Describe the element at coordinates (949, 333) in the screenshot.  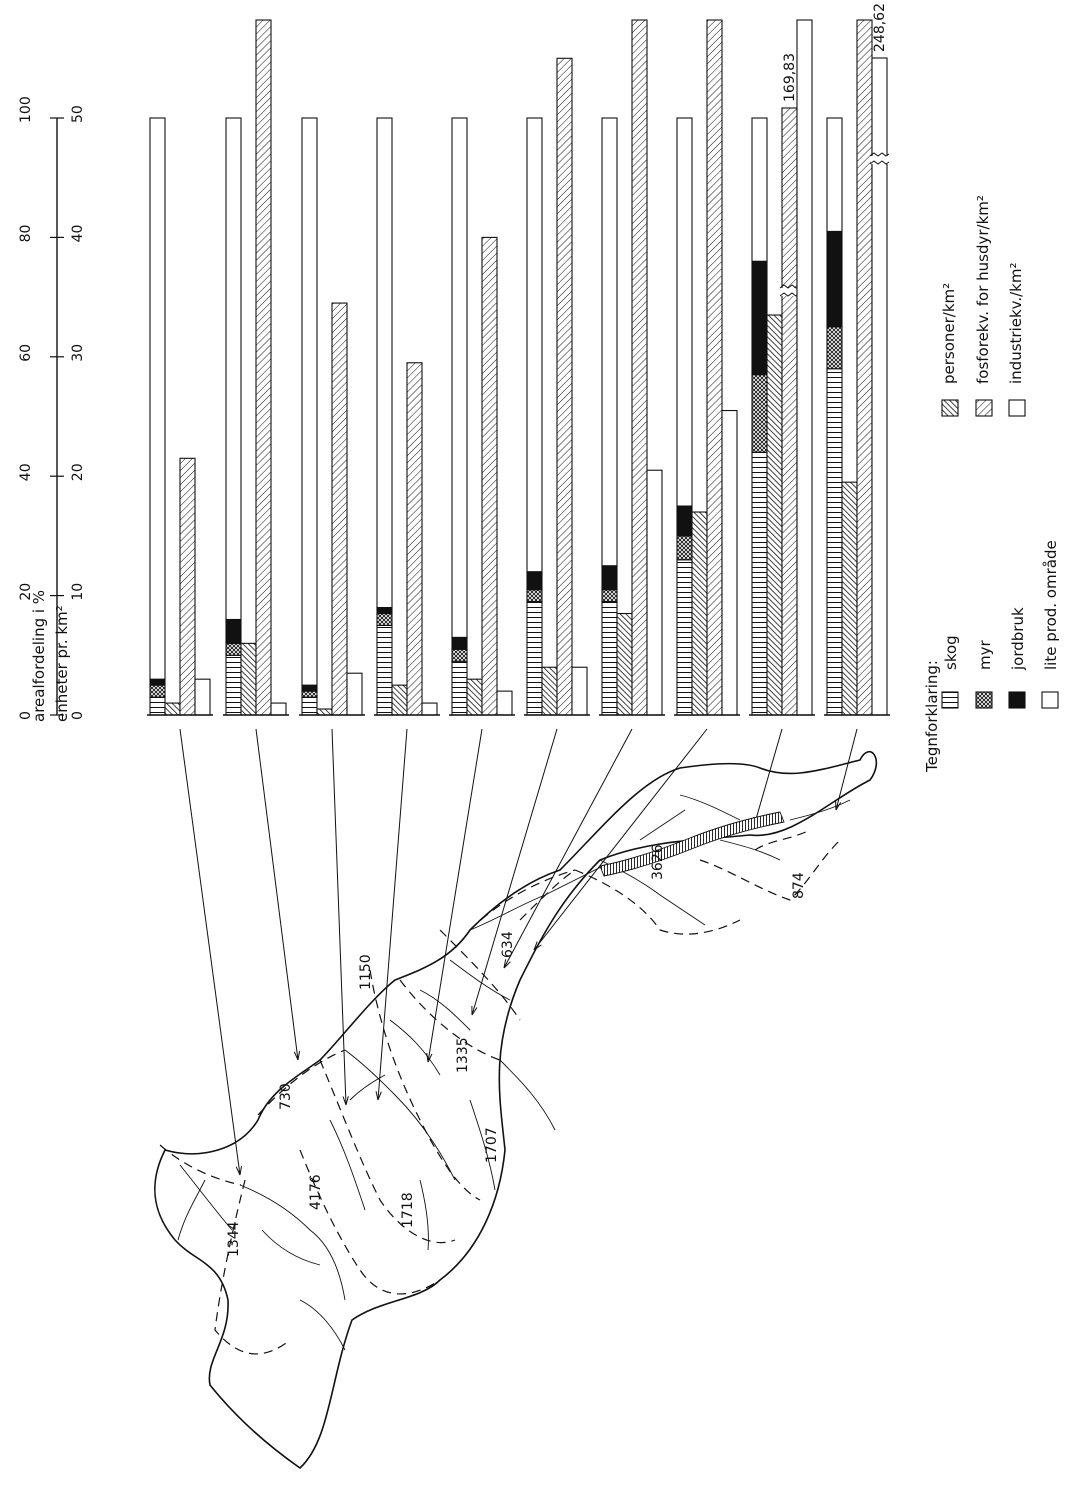
I see `legend-label: personer/km²` at that location.